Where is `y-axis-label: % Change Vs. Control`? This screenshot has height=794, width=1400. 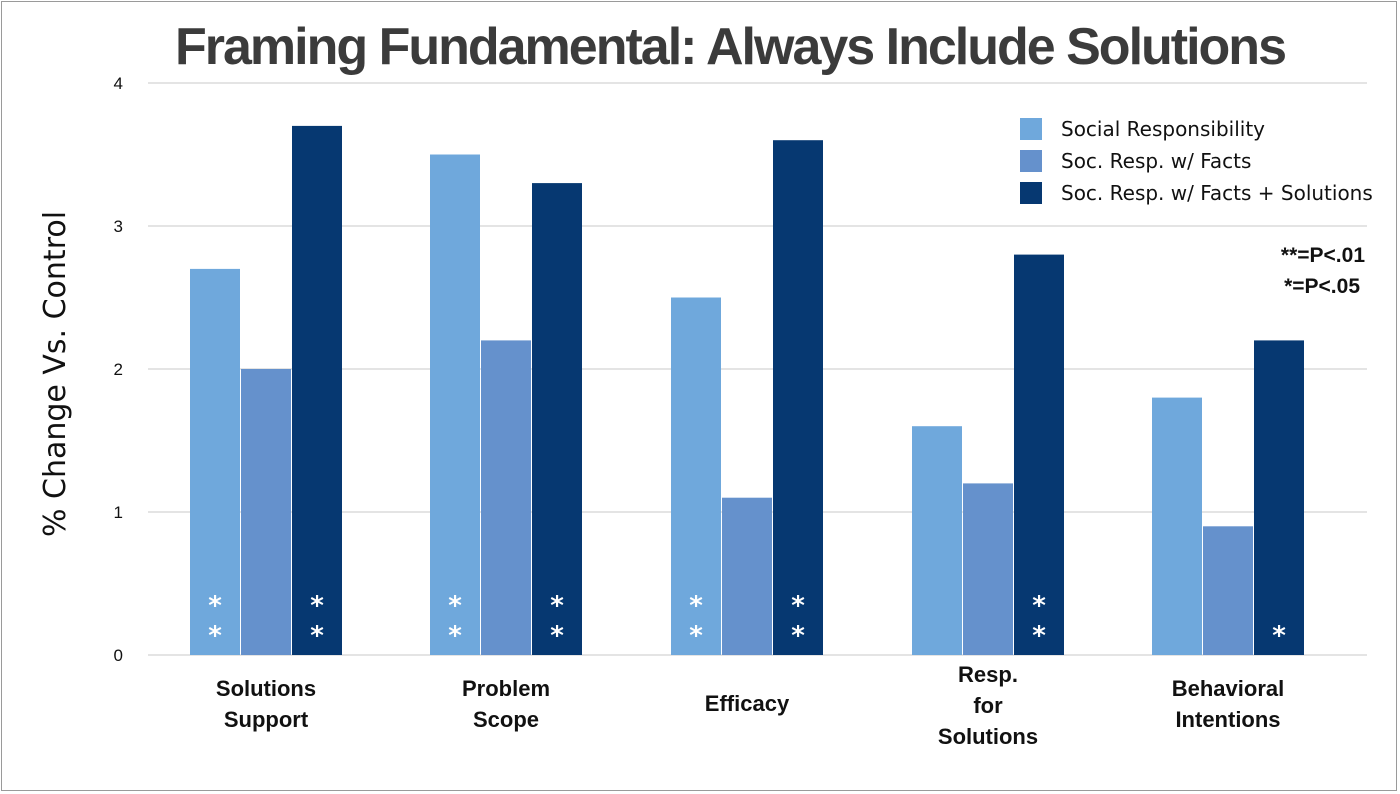
y-axis-label: % Change Vs. Control is located at coordinates (55, 374).